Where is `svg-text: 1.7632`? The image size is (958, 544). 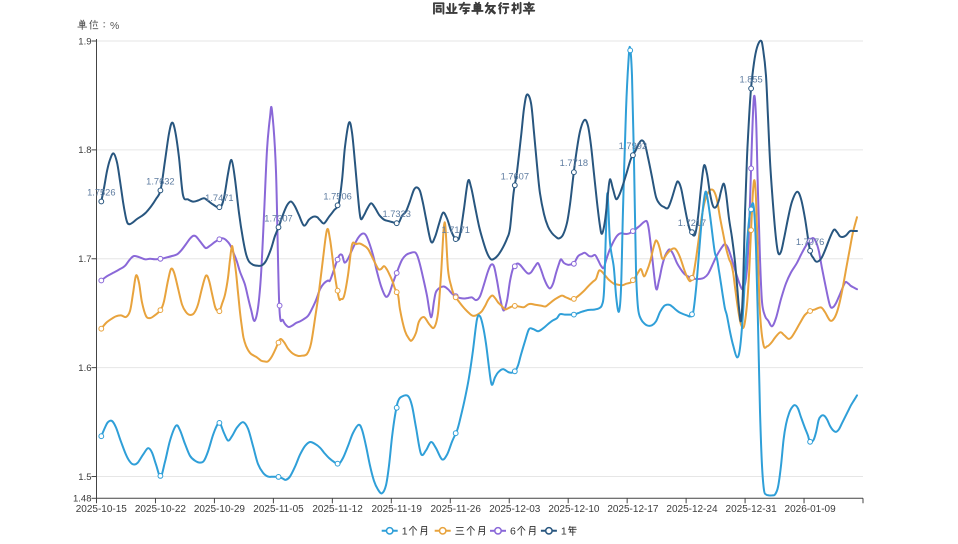 svg-text: 1.7632 is located at coordinates (160, 181).